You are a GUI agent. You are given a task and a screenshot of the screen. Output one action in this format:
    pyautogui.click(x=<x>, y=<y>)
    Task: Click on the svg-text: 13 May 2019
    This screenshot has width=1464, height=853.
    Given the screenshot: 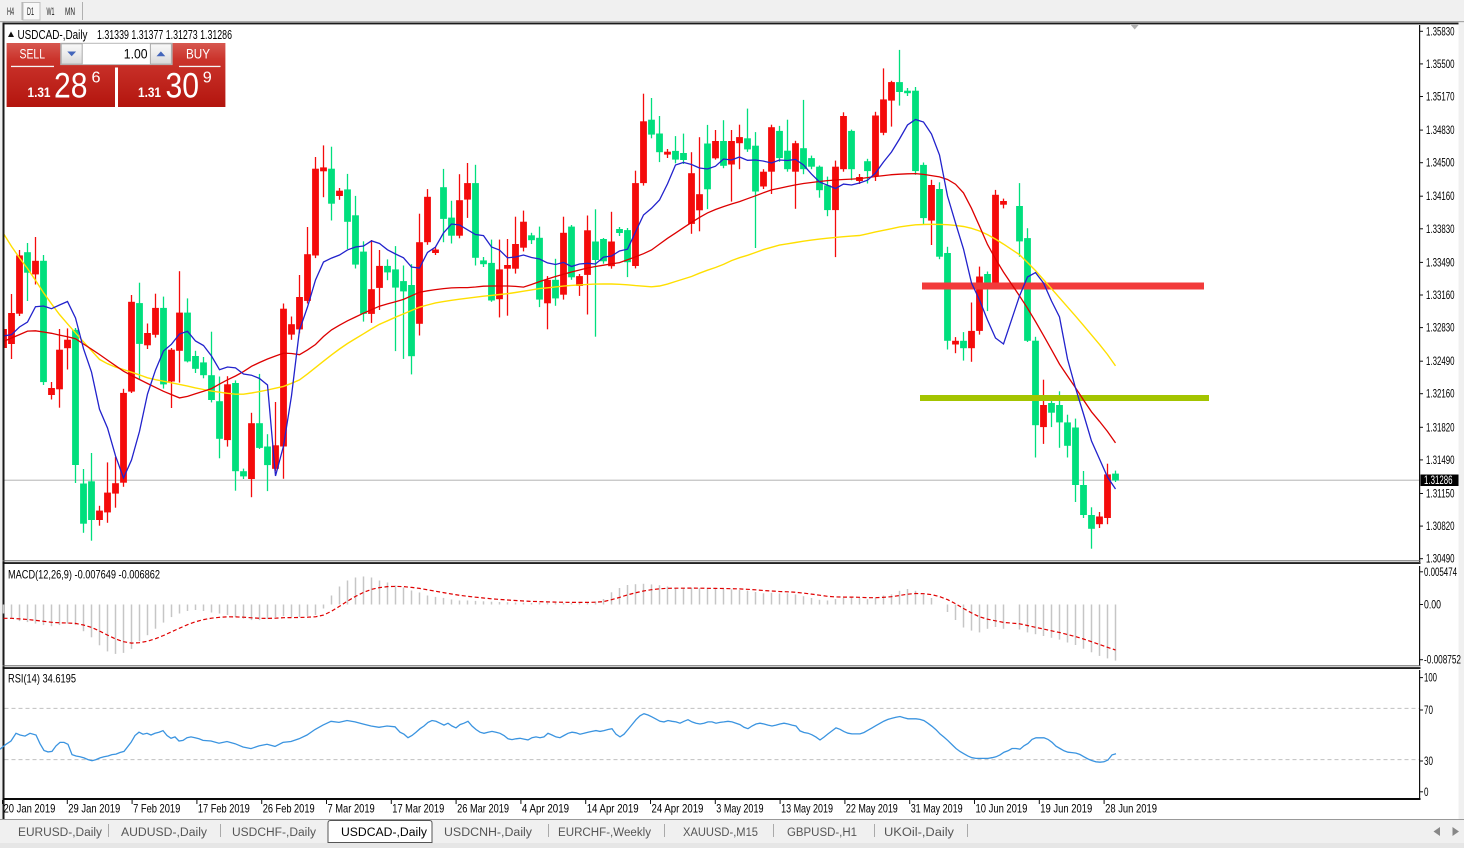 What is the action you would take?
    pyautogui.click(x=807, y=809)
    